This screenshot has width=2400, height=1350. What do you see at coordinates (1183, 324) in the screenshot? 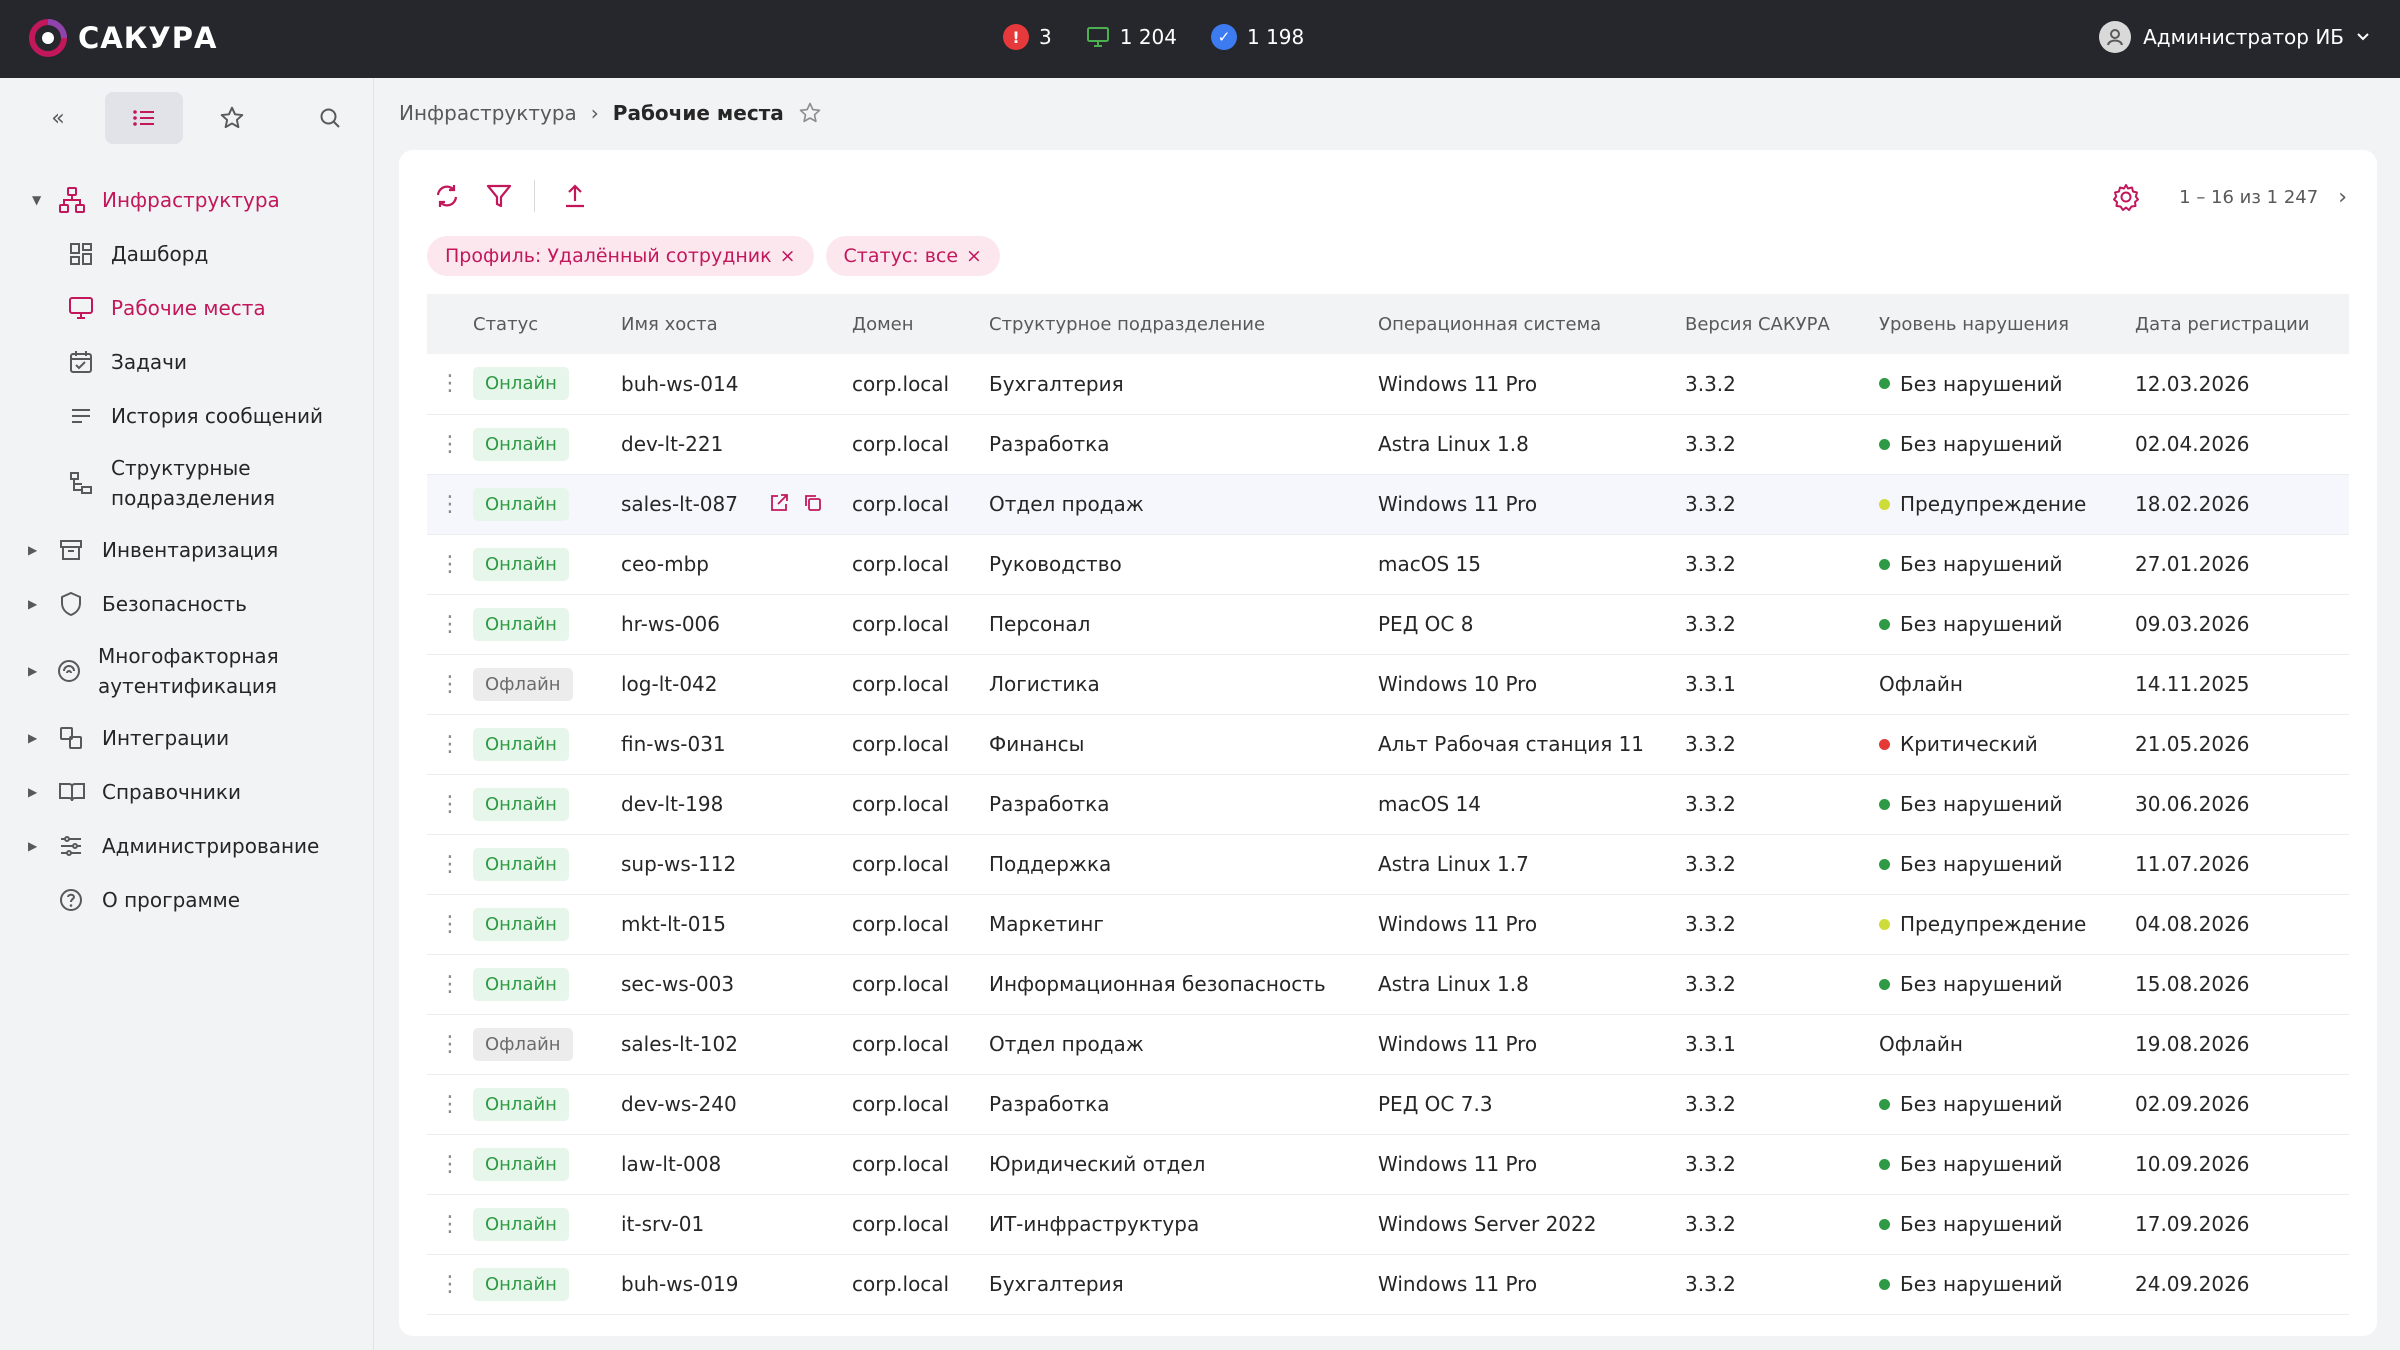
I see `column-header-department: Структурное подразделение` at bounding box center [1183, 324].